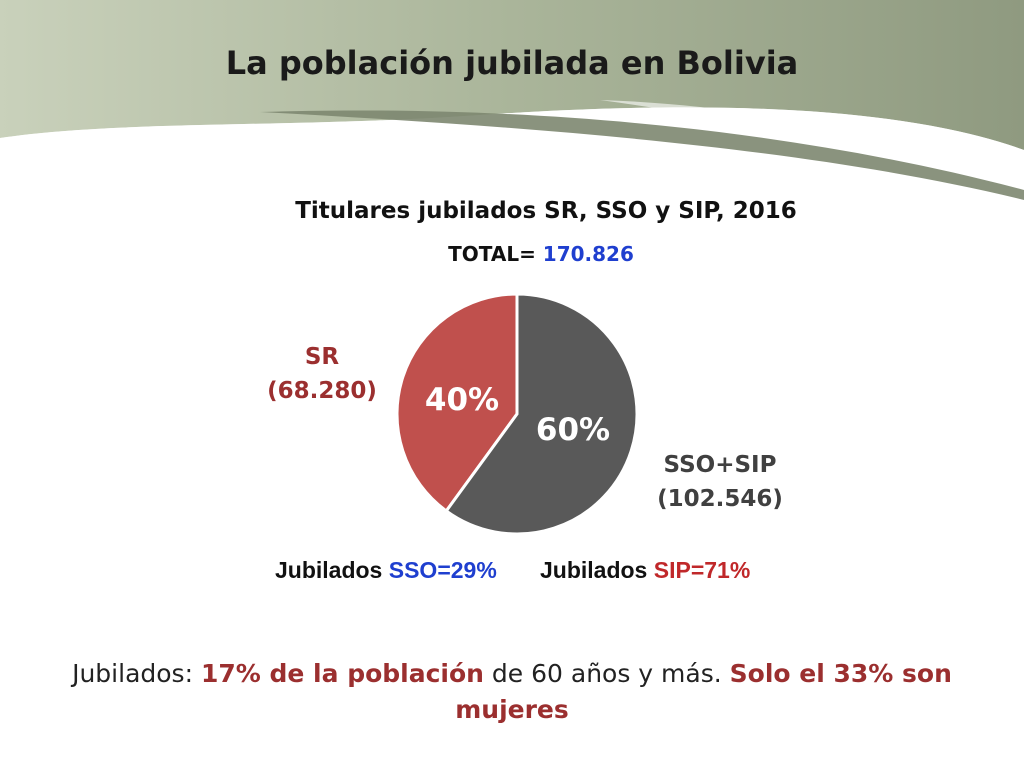  I want to click on breakdown-sip-value: SIP=71%, so click(702, 570).